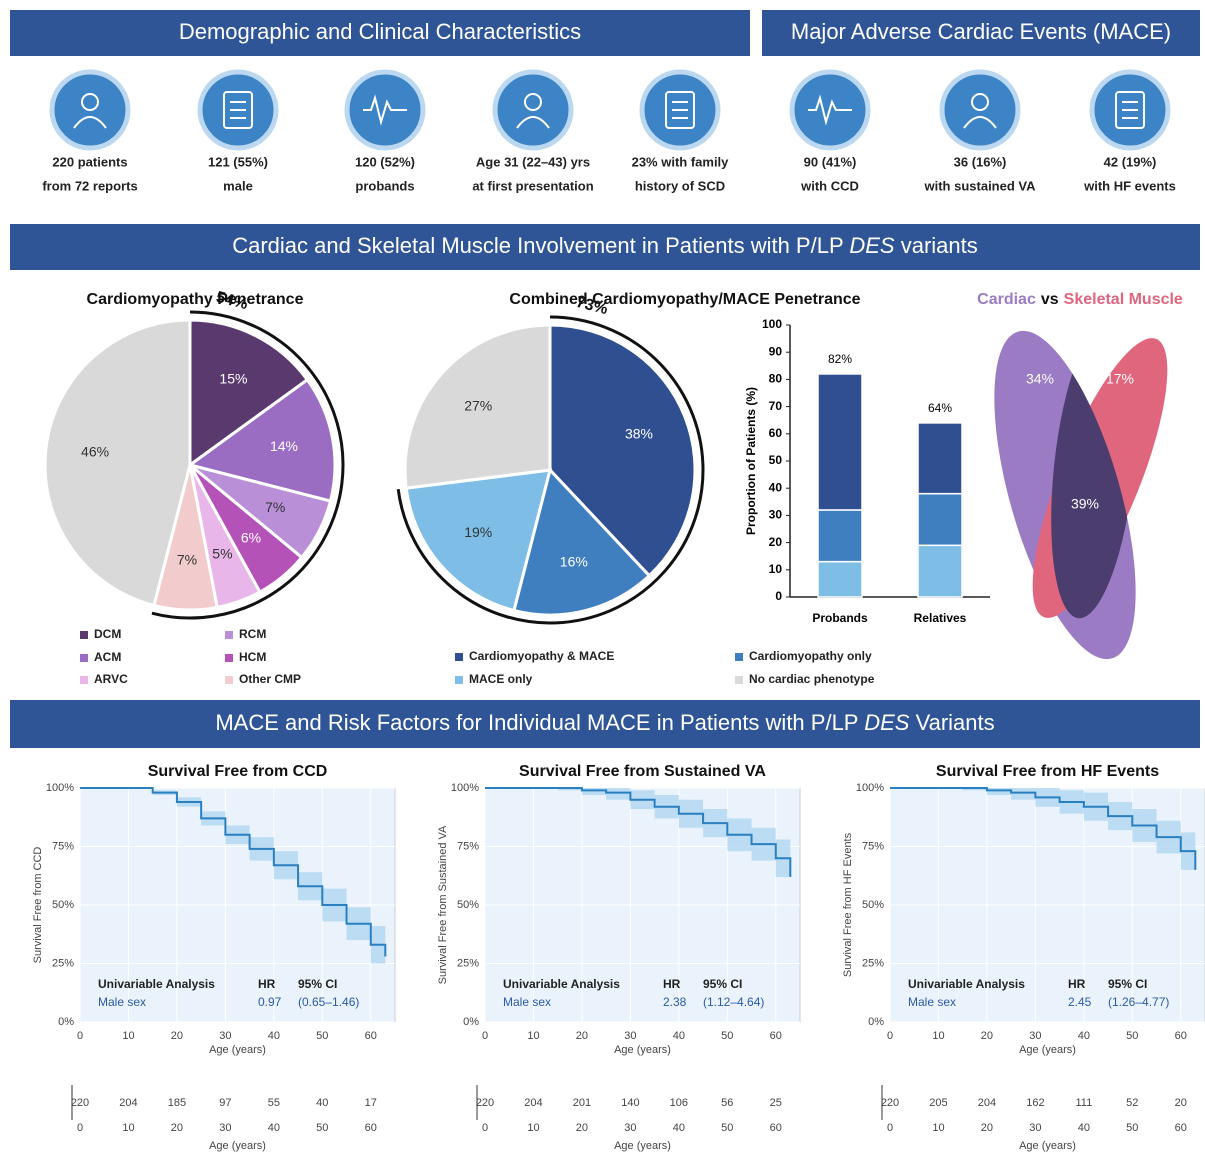 The height and width of the screenshot is (1154, 1205). Describe the element at coordinates (776, 406) in the screenshot. I see `y-tick-label: 70` at that location.